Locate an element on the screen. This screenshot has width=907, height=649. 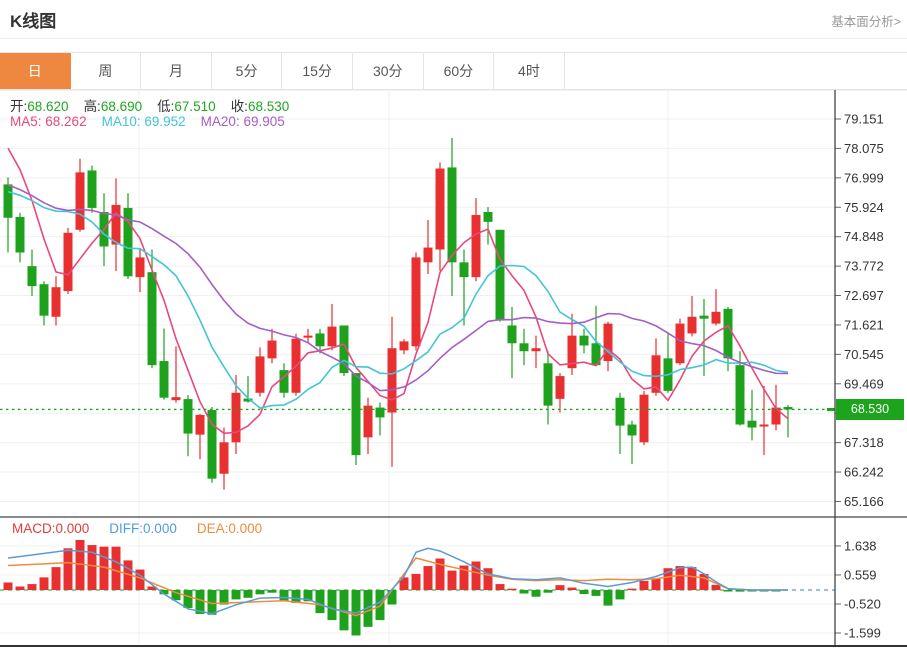
low-value: 低:67.510 is located at coordinates (186, 106).